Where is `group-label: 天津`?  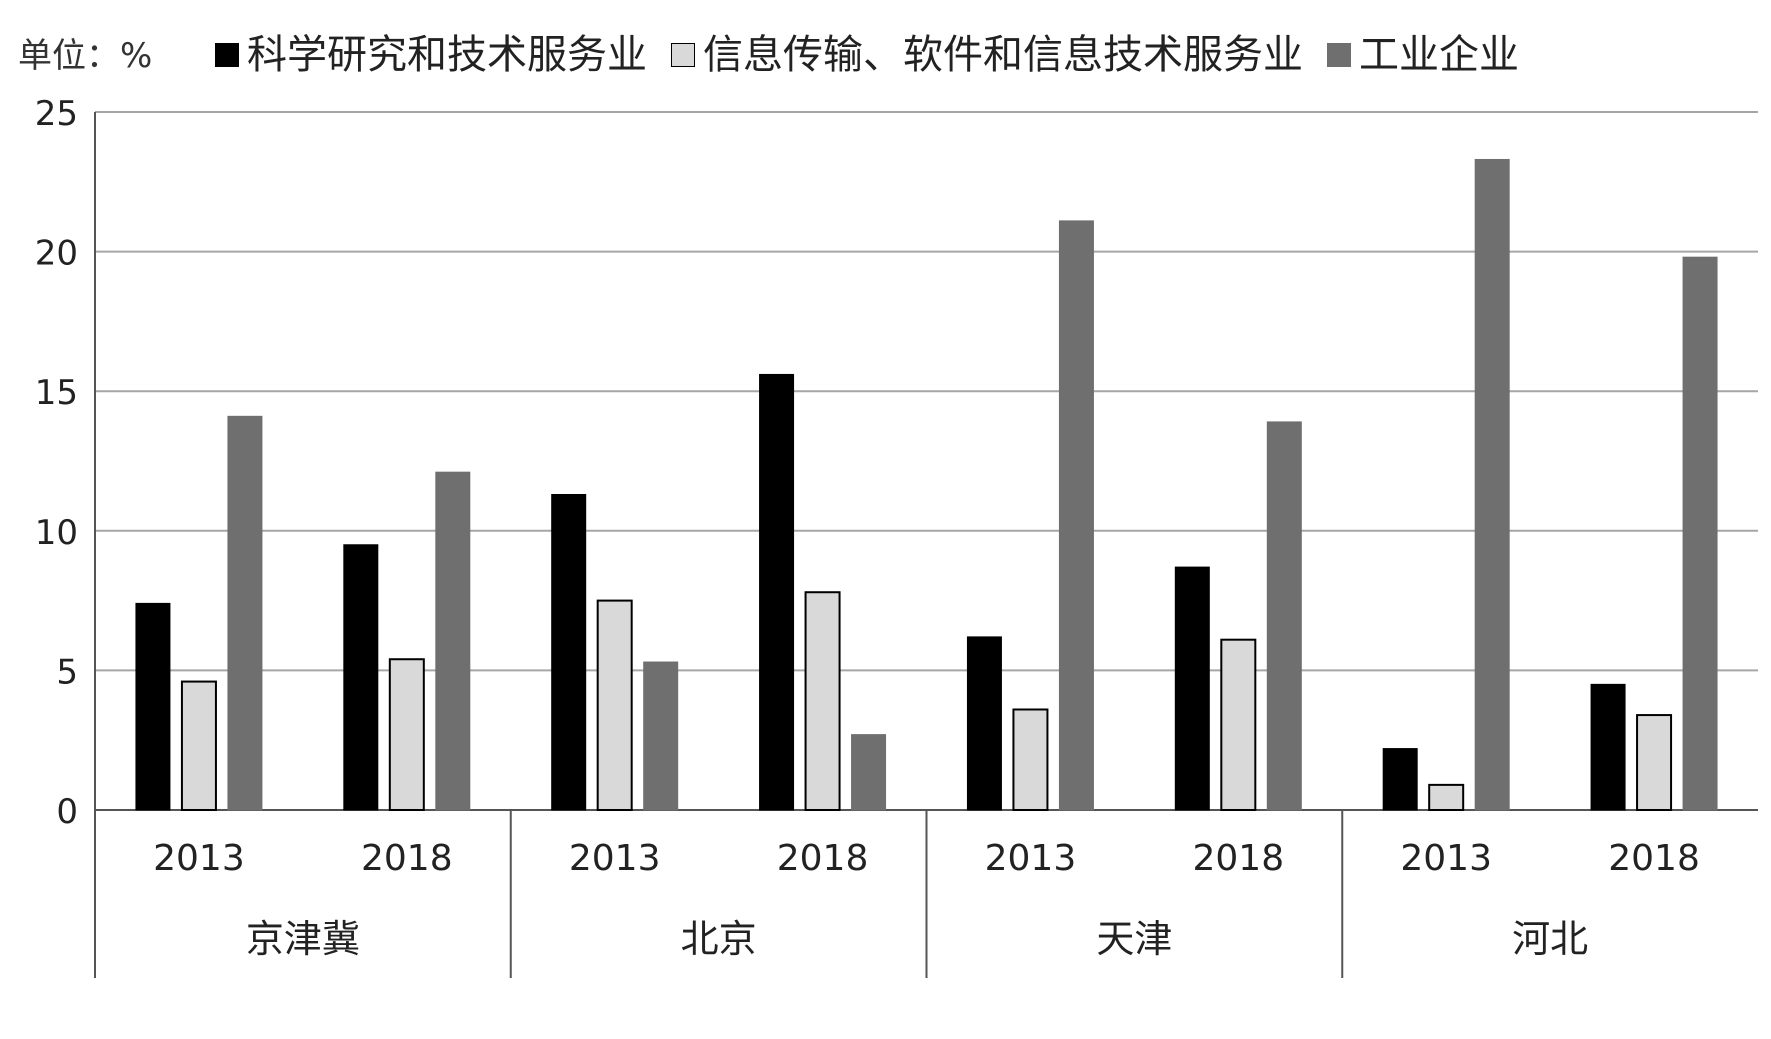
group-label: 天津 is located at coordinates (1134, 939).